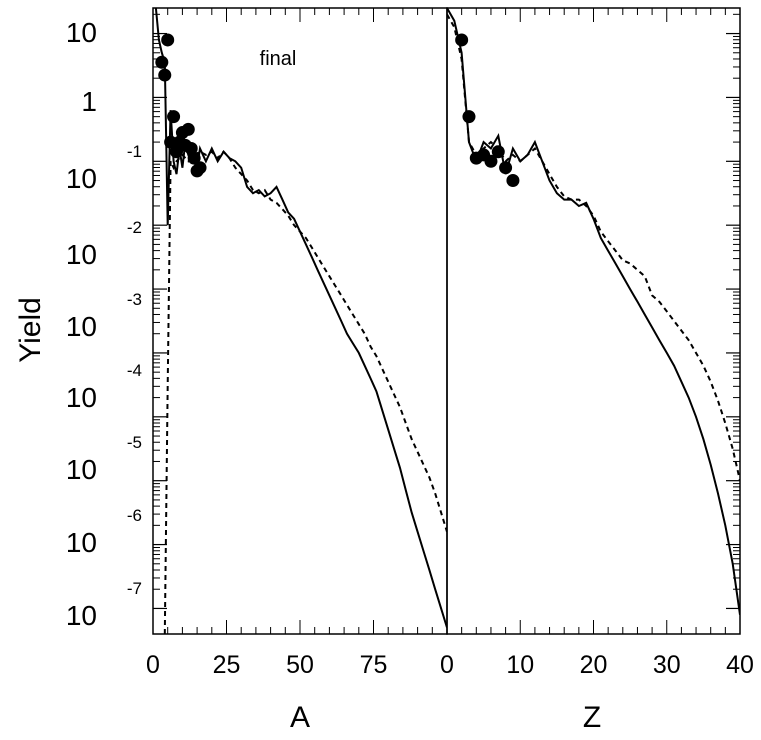 The image size is (761, 740). Describe the element at coordinates (134, 299) in the screenshot. I see `y-tick-exponent: -3` at that location.